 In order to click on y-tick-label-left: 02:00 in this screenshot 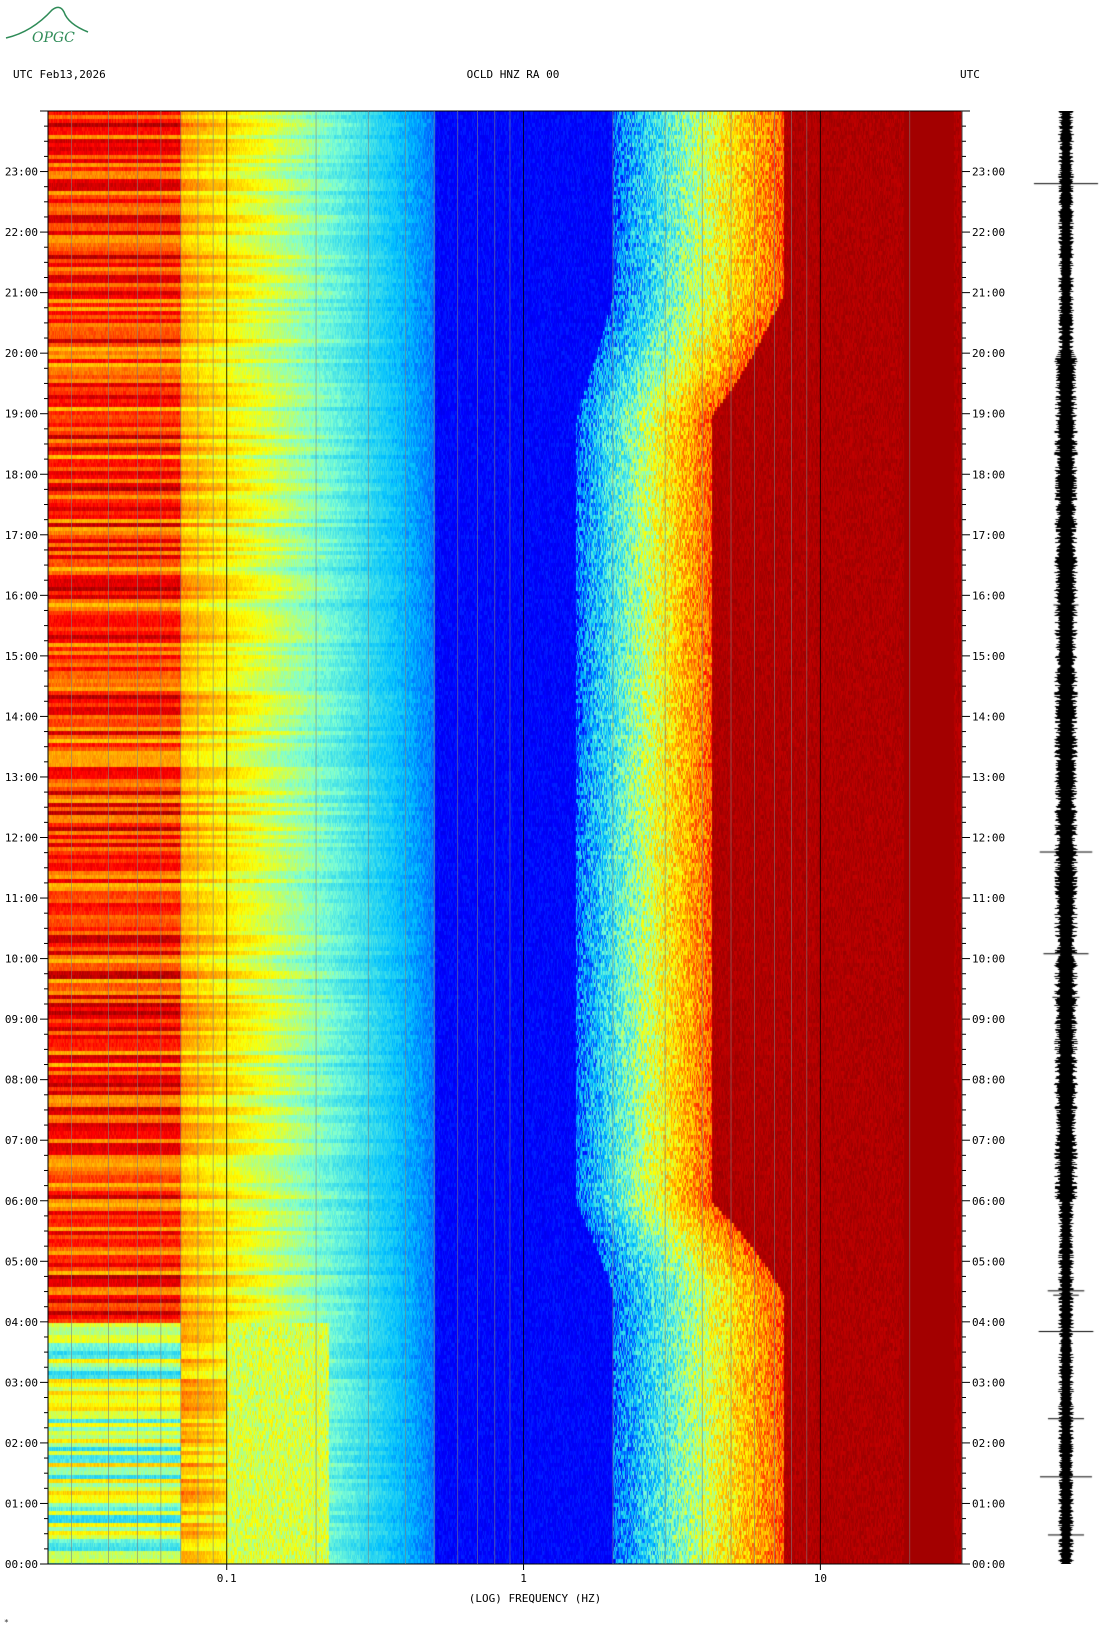, I will do `click(21, 1443)`.